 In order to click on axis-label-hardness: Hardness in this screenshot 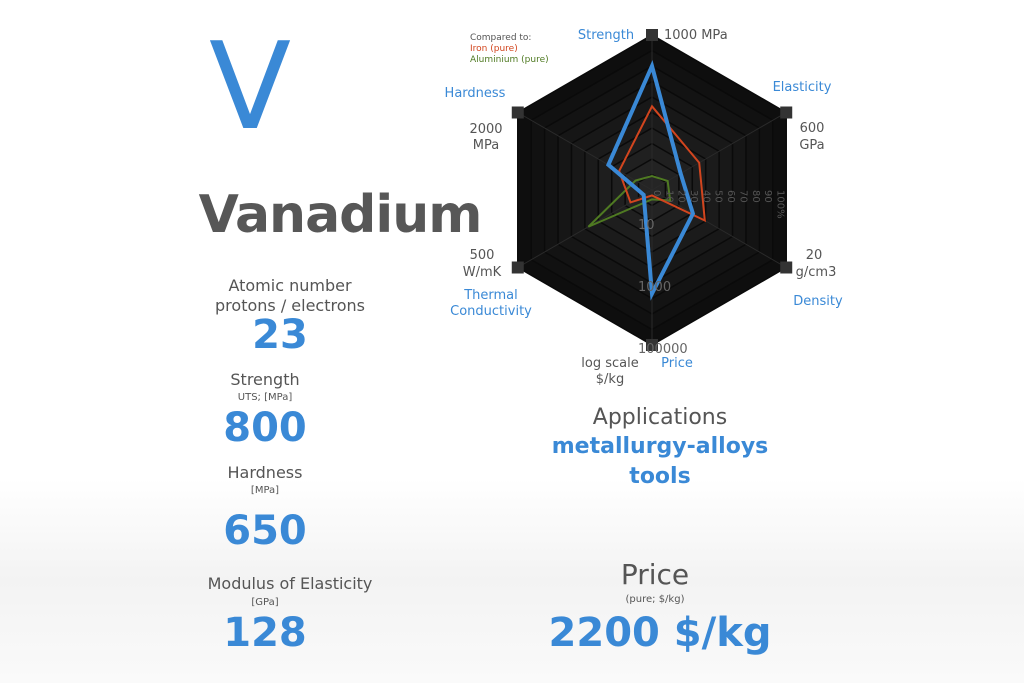, I will do `click(475, 93)`.